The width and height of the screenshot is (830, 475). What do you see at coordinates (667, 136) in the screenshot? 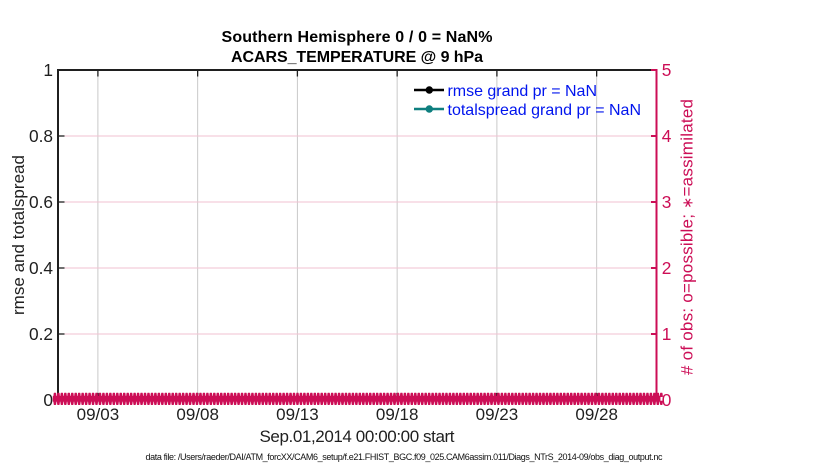
I see `svg-text: 4` at bounding box center [667, 136].